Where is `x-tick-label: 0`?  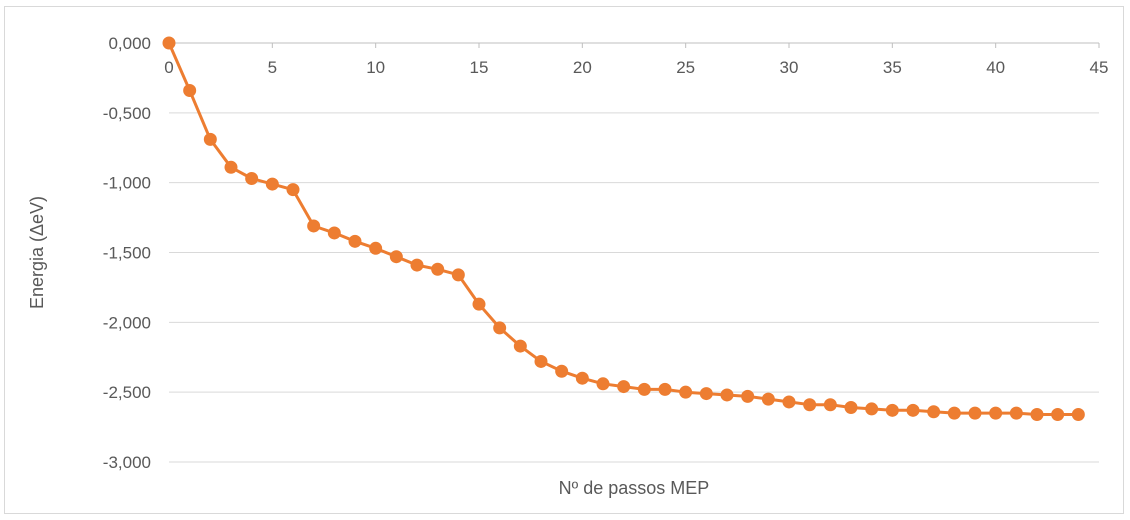
x-tick-label: 0 is located at coordinates (168, 67).